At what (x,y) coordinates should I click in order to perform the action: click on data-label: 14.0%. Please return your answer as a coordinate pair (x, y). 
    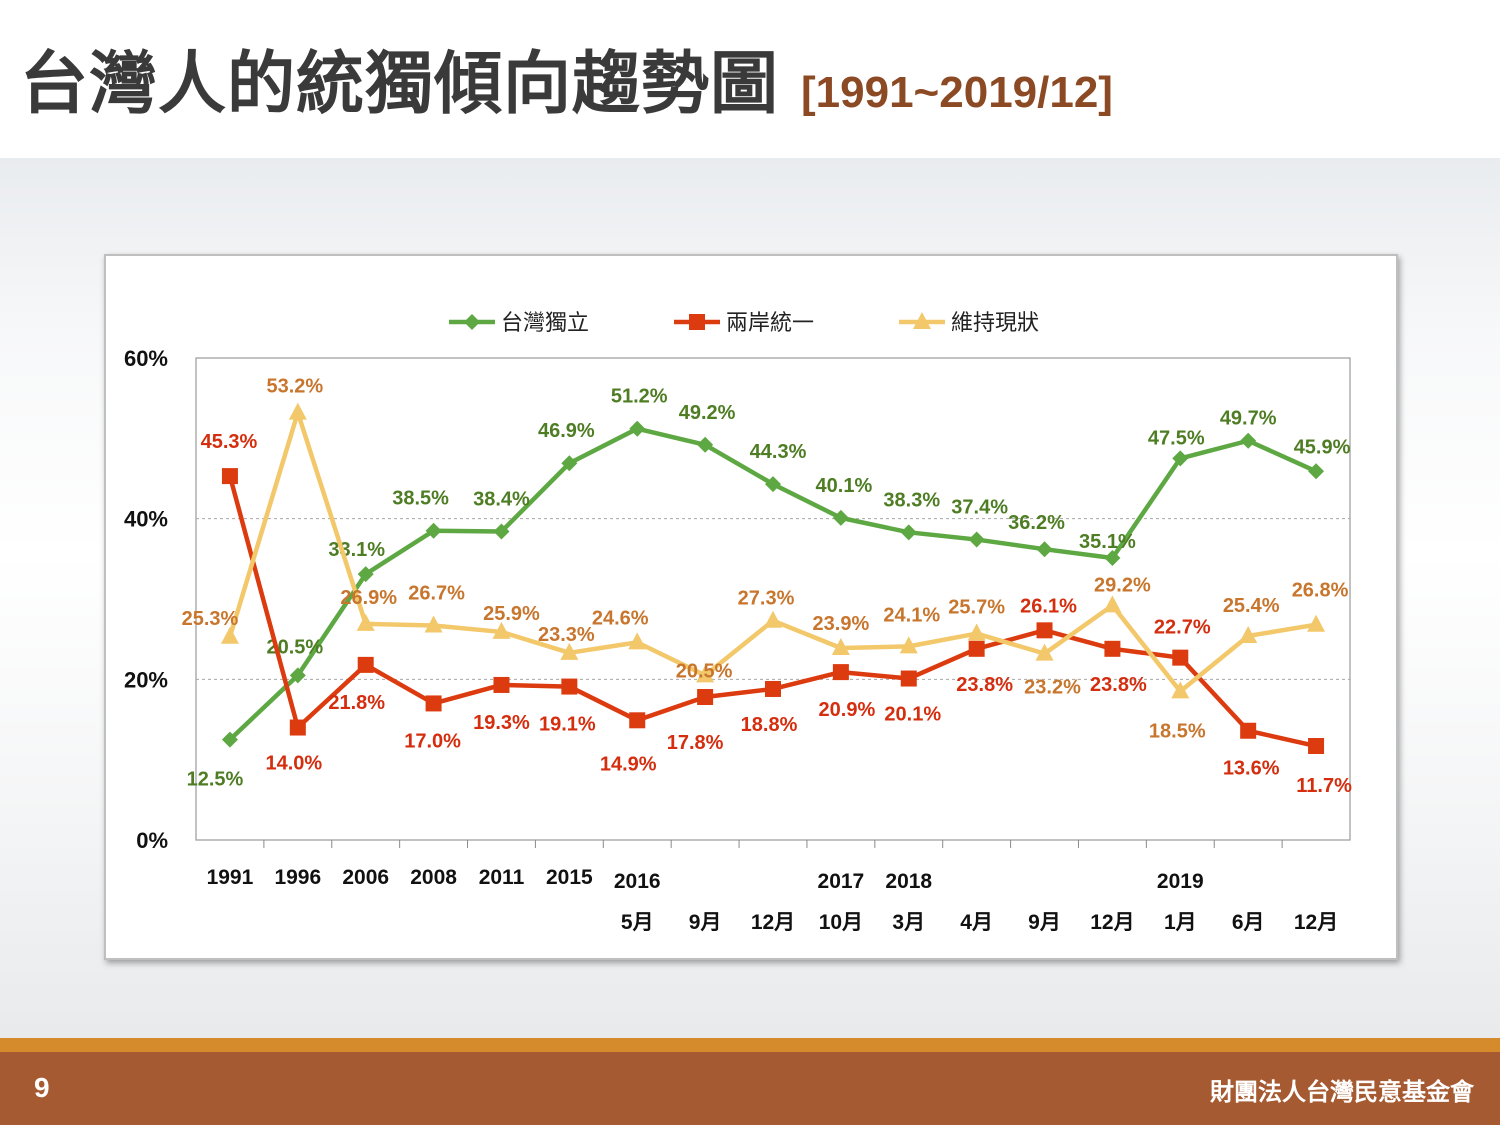
    Looking at the image, I should click on (293, 764).